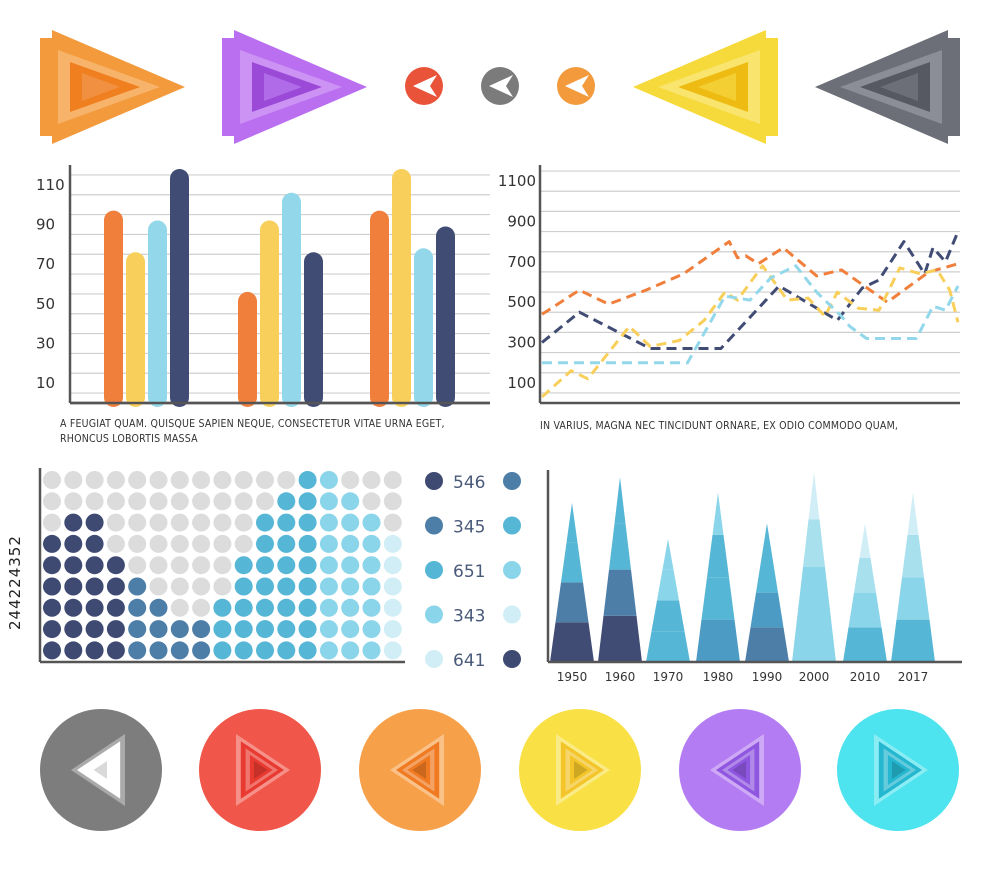 This screenshot has height=869, width=1000. What do you see at coordinates (469, 528) in the screenshot?
I see `legend-value: 345` at bounding box center [469, 528].